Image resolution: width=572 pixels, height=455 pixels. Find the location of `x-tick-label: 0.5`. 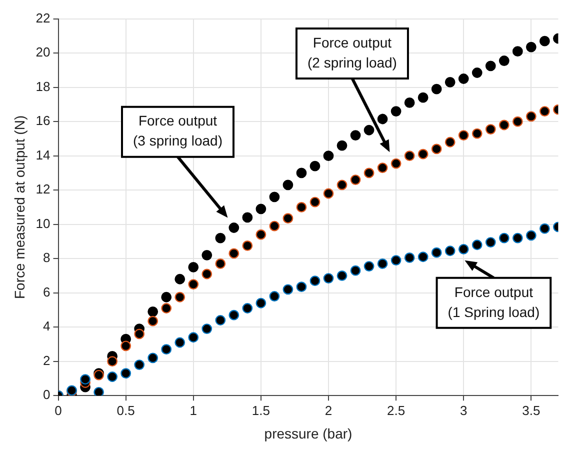

x-tick-label: 0.5 is located at coordinates (125, 410).